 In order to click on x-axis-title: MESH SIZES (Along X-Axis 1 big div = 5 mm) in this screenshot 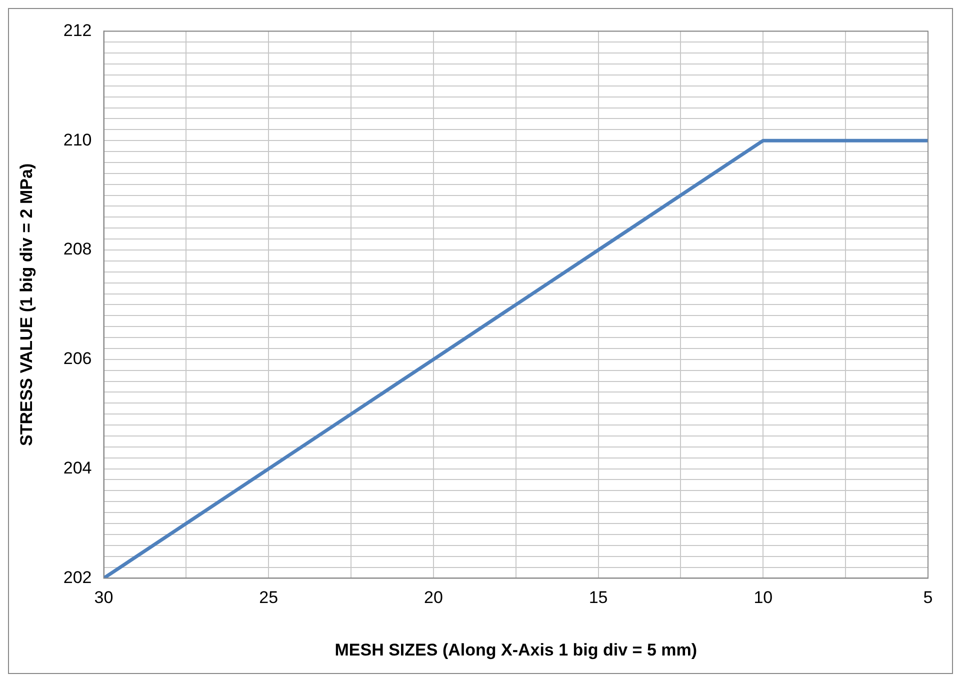, I will do `click(516, 650)`.